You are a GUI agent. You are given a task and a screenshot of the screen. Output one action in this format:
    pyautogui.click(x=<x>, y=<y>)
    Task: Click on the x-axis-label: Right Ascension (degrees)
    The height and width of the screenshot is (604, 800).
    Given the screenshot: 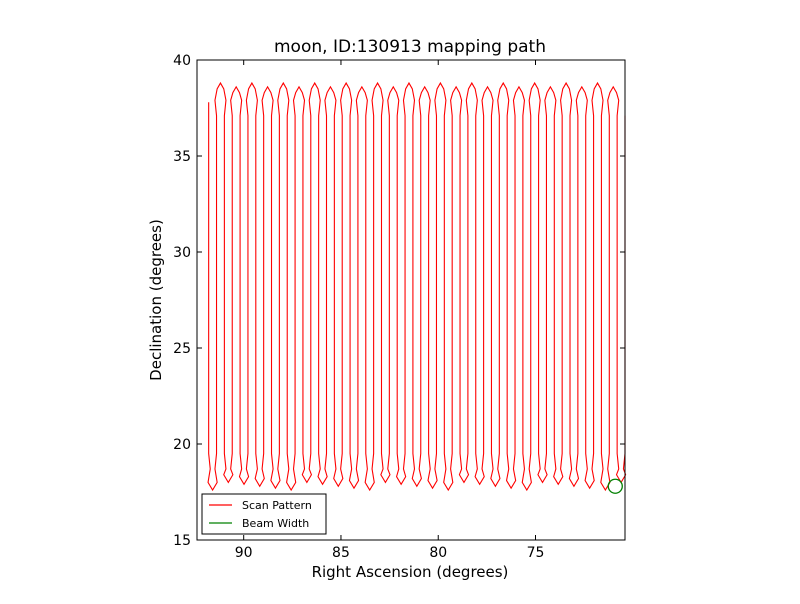 What is the action you would take?
    pyautogui.click(x=410, y=572)
    